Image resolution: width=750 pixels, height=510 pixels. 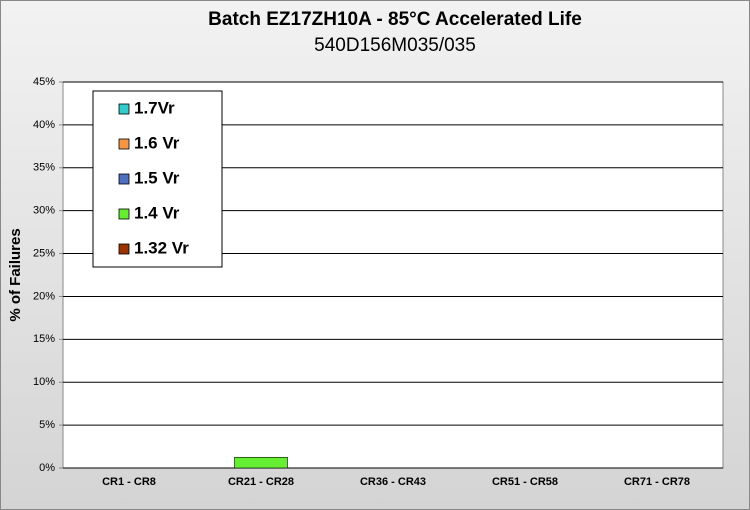 I want to click on y-tick-label: 0%, so click(x=47, y=468).